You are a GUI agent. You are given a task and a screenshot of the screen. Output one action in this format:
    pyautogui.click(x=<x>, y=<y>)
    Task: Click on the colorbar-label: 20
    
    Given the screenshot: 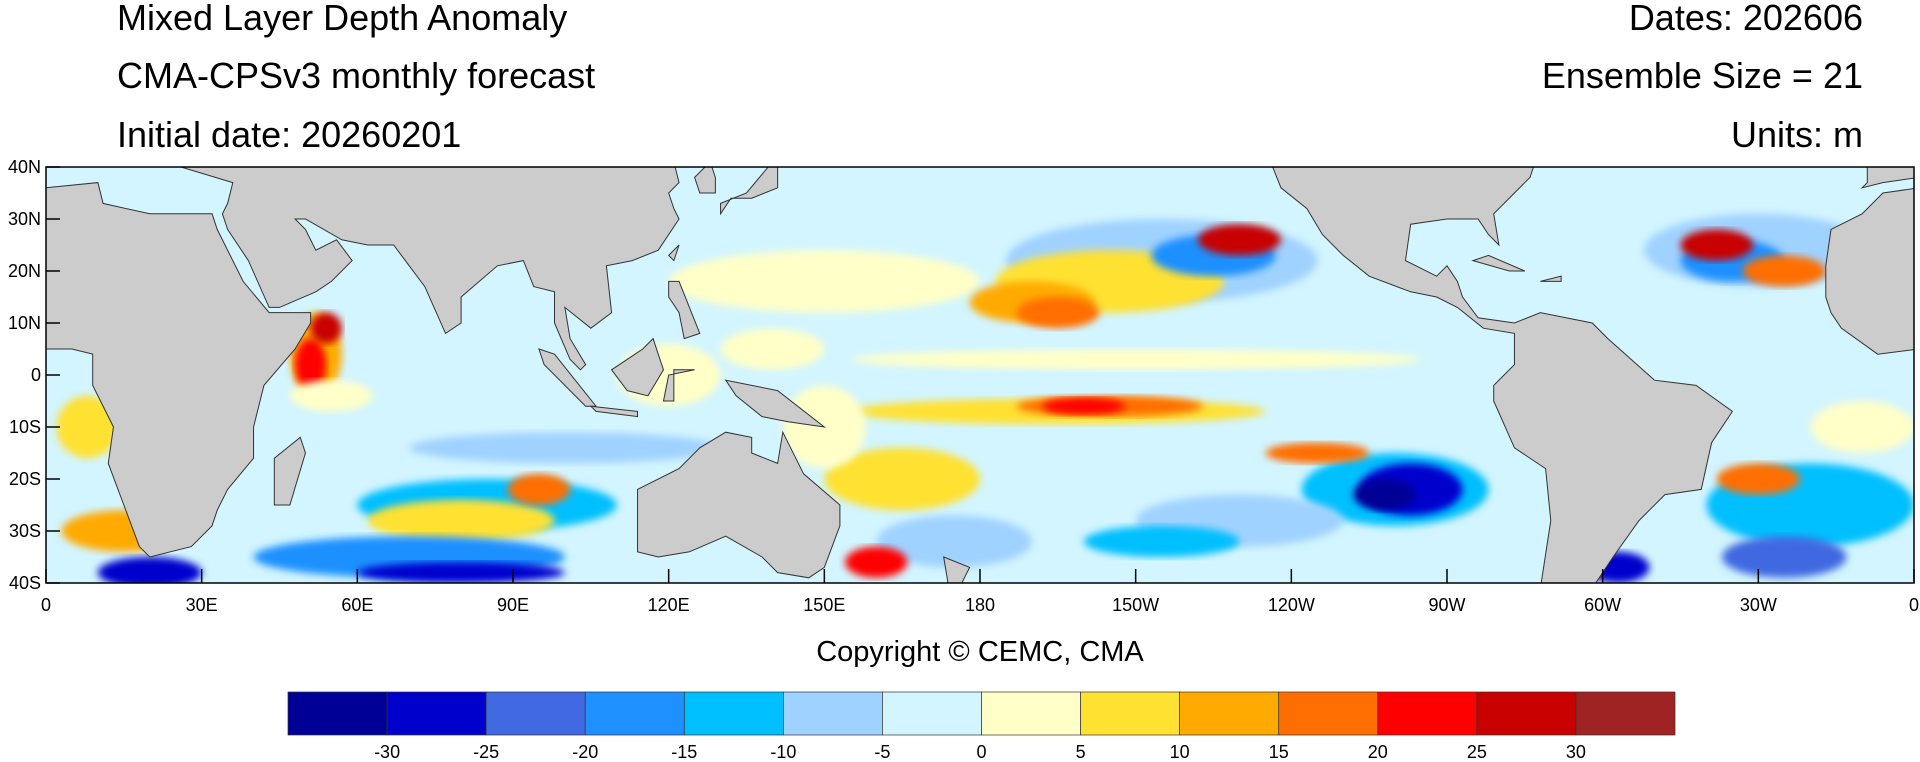 What is the action you would take?
    pyautogui.click(x=1378, y=752)
    